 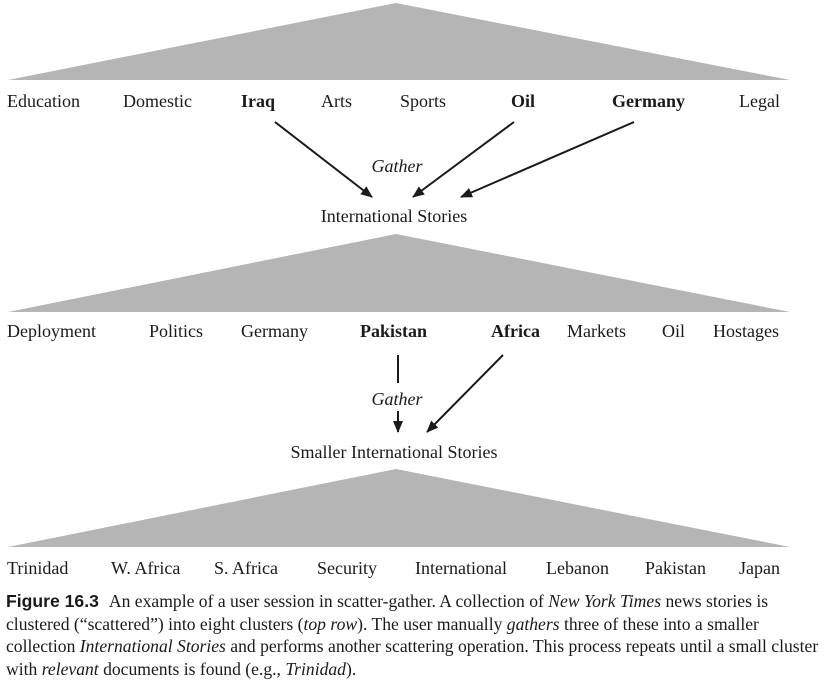 I want to click on collection-label: International Stories, so click(x=394, y=216).